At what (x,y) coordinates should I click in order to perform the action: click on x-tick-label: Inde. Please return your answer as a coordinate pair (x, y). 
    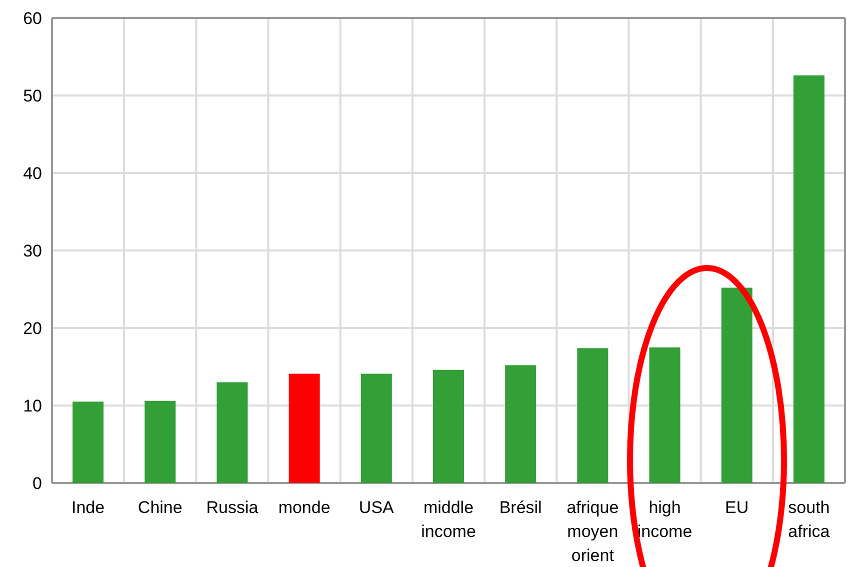
    Looking at the image, I should click on (88, 507).